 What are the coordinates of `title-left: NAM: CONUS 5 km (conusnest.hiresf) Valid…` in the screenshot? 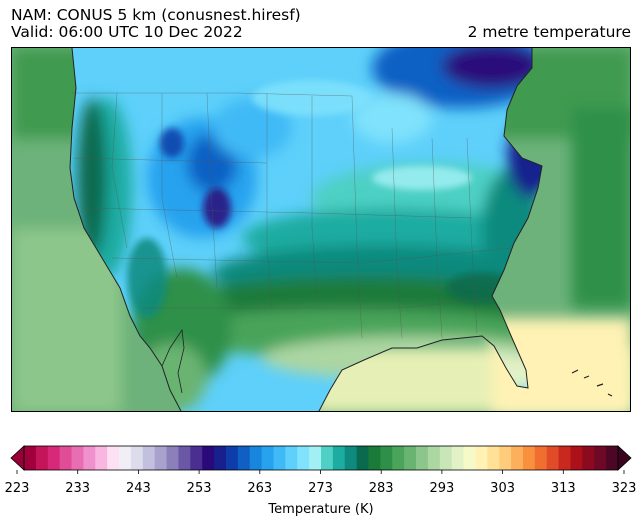 It's located at (156, 24).